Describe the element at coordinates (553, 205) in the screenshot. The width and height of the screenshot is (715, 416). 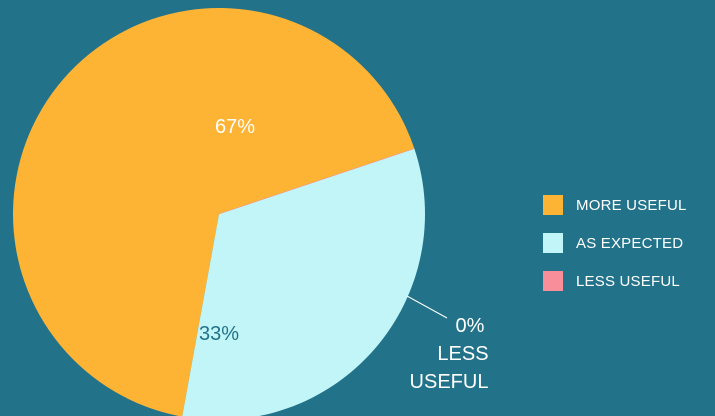
I see `legend-swatch-more-useful` at that location.